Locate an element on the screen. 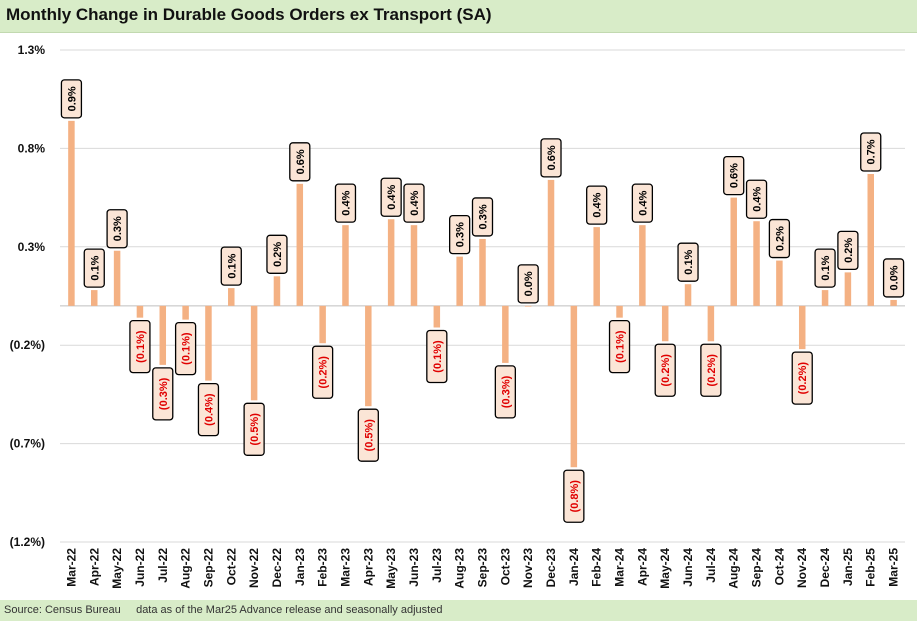 The image size is (917, 621). data-label: 0.7% is located at coordinates (872, 151).